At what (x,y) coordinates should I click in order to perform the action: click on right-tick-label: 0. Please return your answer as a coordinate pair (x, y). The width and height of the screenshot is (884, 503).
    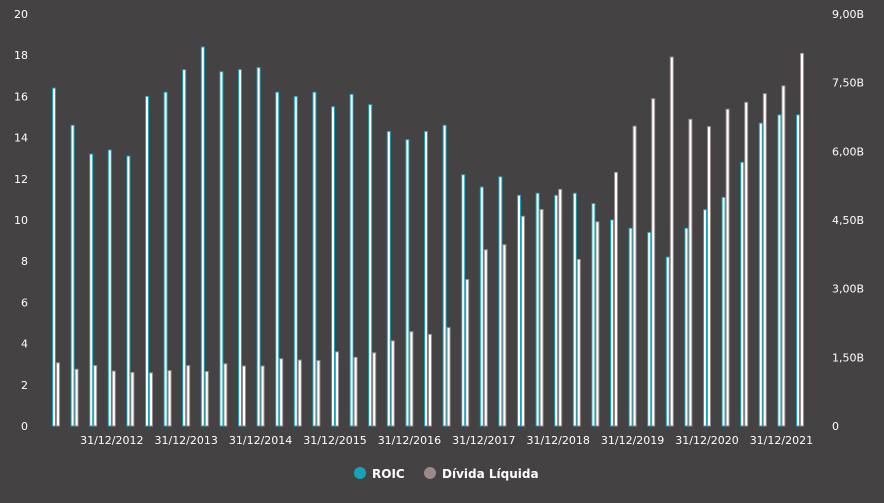
    Looking at the image, I should click on (835, 426).